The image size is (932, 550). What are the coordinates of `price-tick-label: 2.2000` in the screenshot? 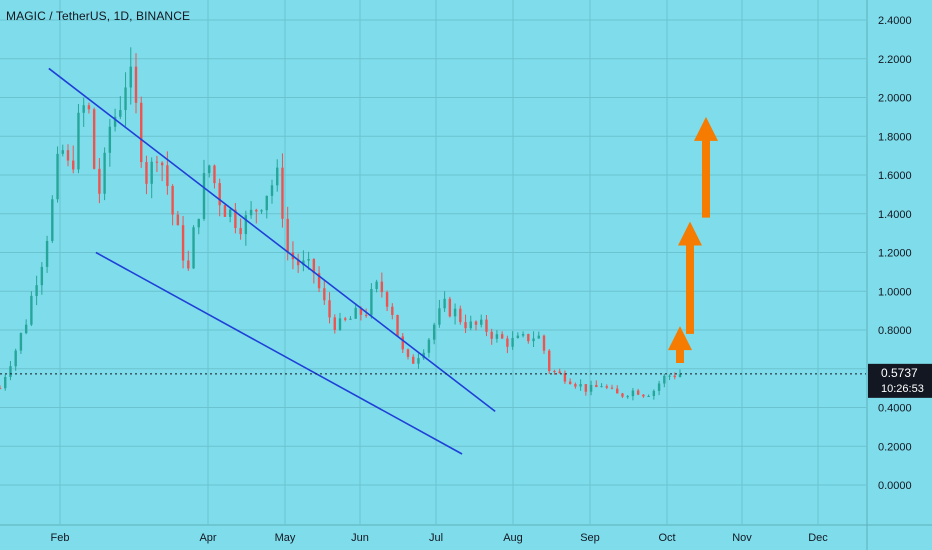 It's located at (895, 60).